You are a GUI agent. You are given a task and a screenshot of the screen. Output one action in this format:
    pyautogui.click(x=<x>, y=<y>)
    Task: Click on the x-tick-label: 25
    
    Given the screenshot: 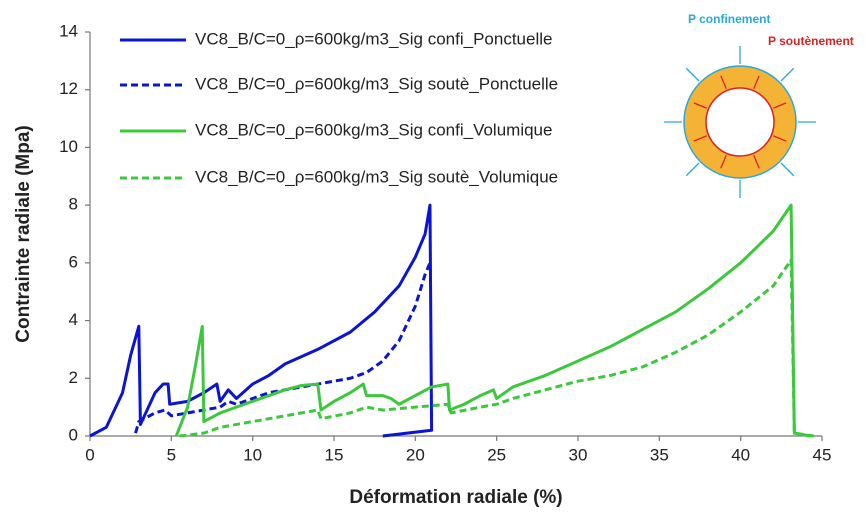 What is the action you would take?
    pyautogui.click(x=496, y=454)
    